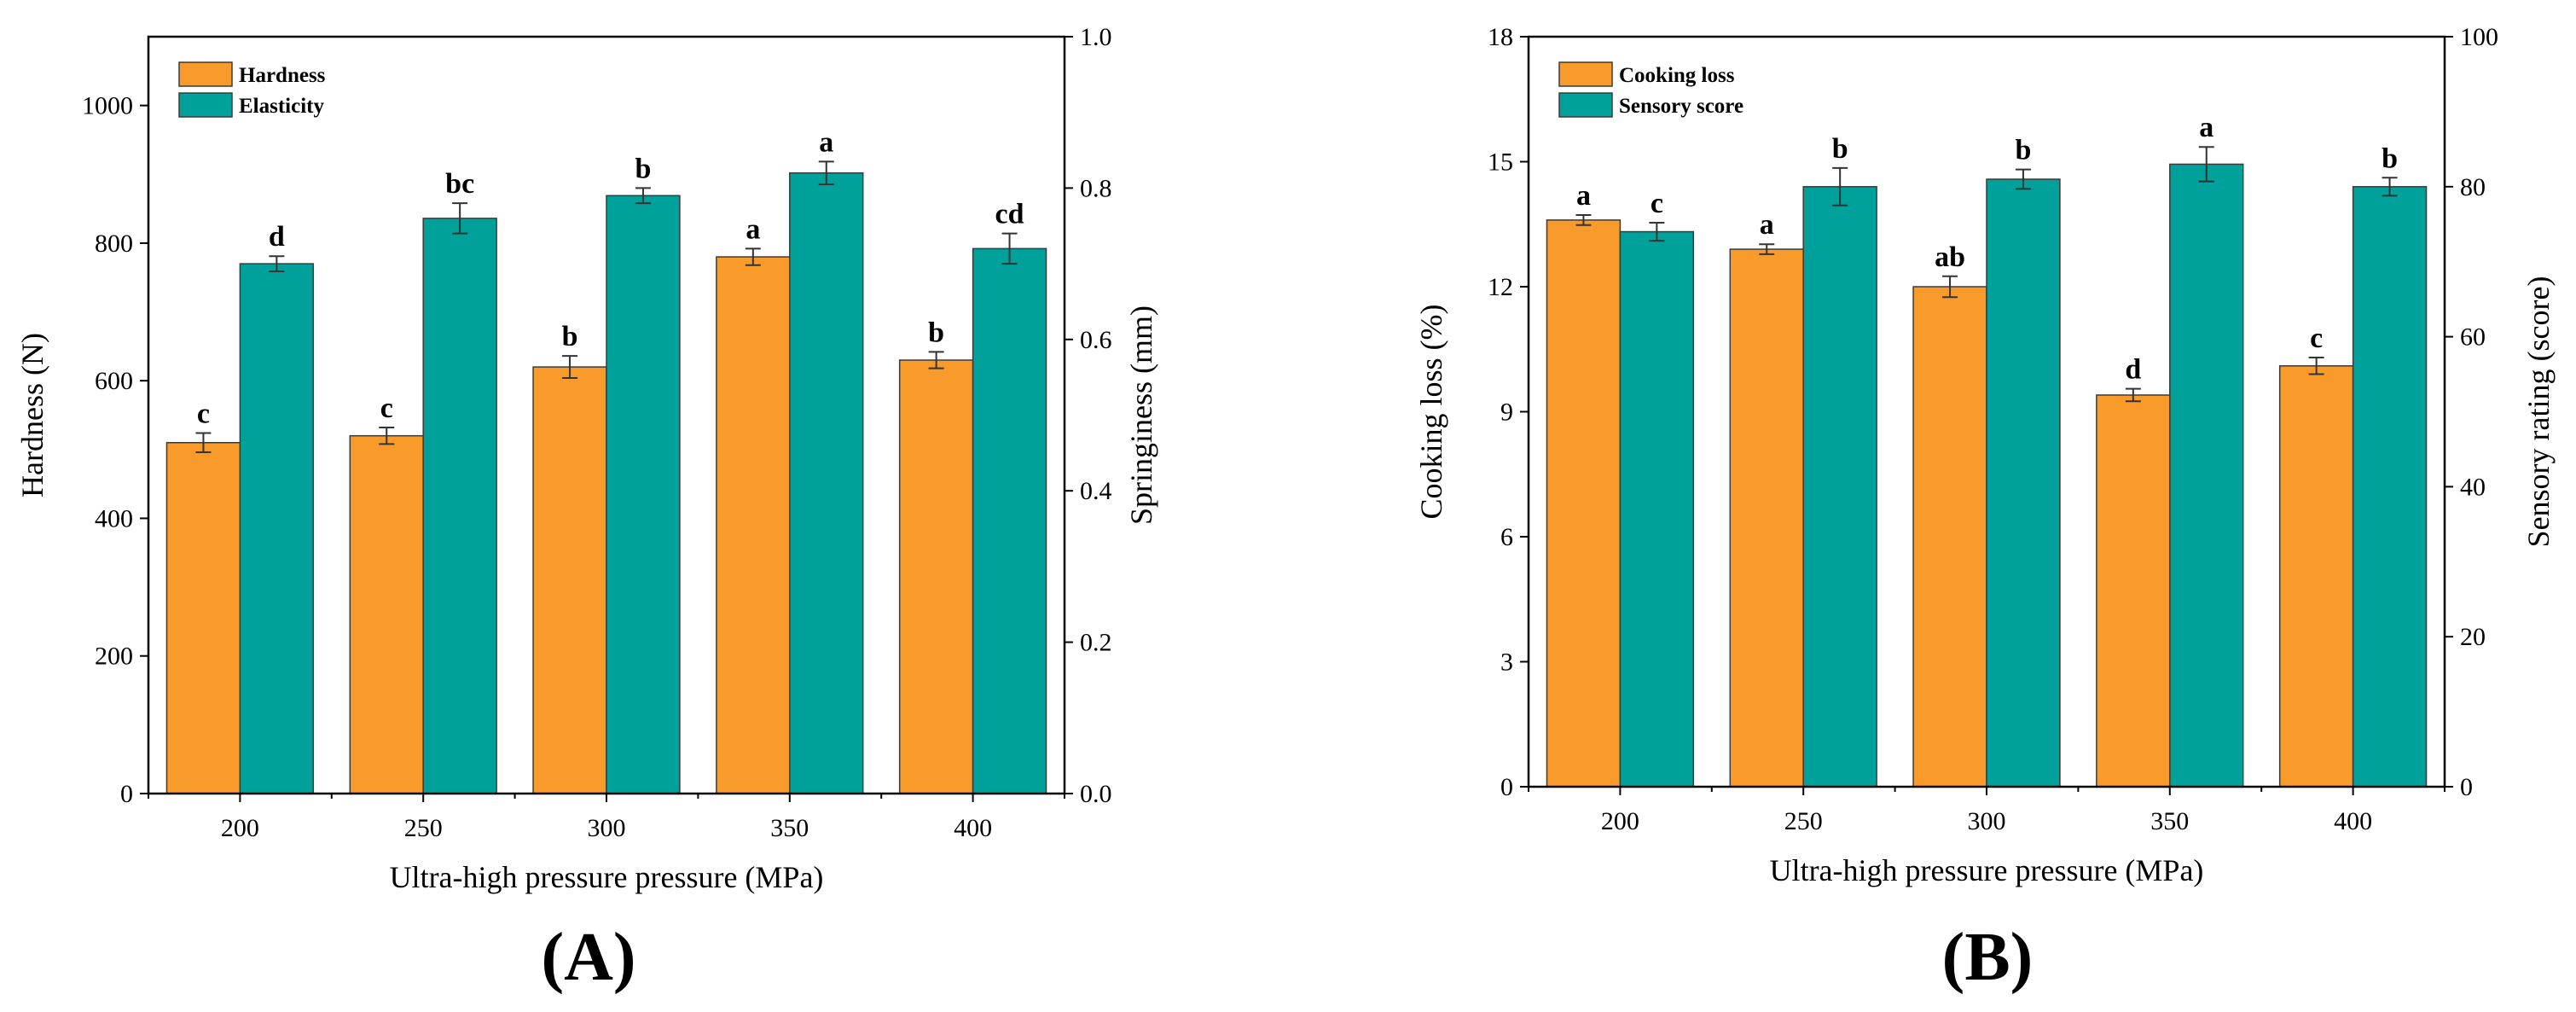 The height and width of the screenshot is (1012, 2576). I want to click on y-tick-label-left: 18, so click(1500, 37).